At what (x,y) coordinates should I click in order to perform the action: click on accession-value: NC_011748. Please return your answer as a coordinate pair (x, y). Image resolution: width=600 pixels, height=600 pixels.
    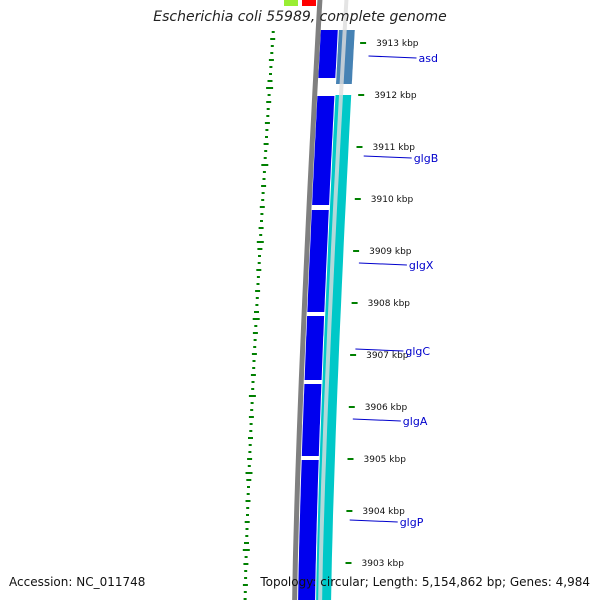
    Looking at the image, I should click on (111, 582).